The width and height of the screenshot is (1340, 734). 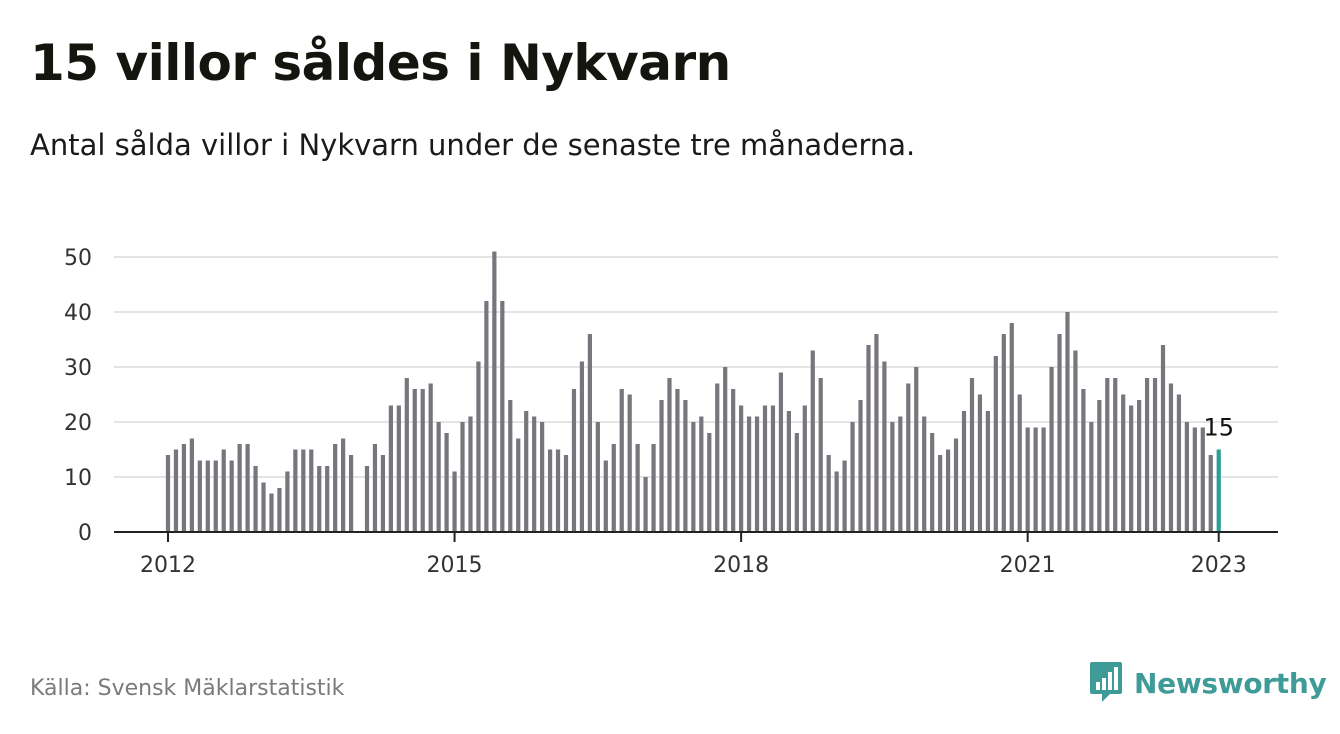 What do you see at coordinates (78, 313) in the screenshot?
I see `y-tick-label: 40` at bounding box center [78, 313].